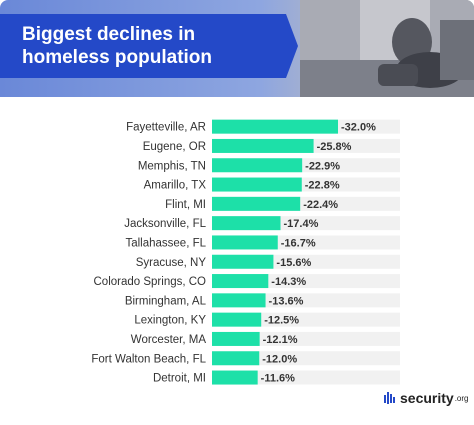 The image size is (474, 425). What do you see at coordinates (165, 243) in the screenshot?
I see `category-label: Tallahassee, FL` at bounding box center [165, 243].